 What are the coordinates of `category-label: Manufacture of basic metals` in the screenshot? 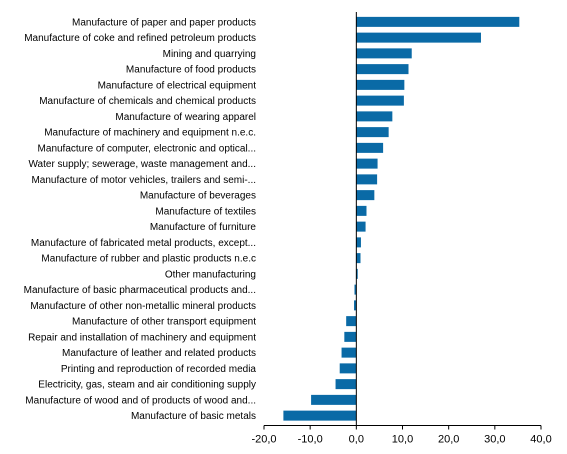 It's located at (193, 416).